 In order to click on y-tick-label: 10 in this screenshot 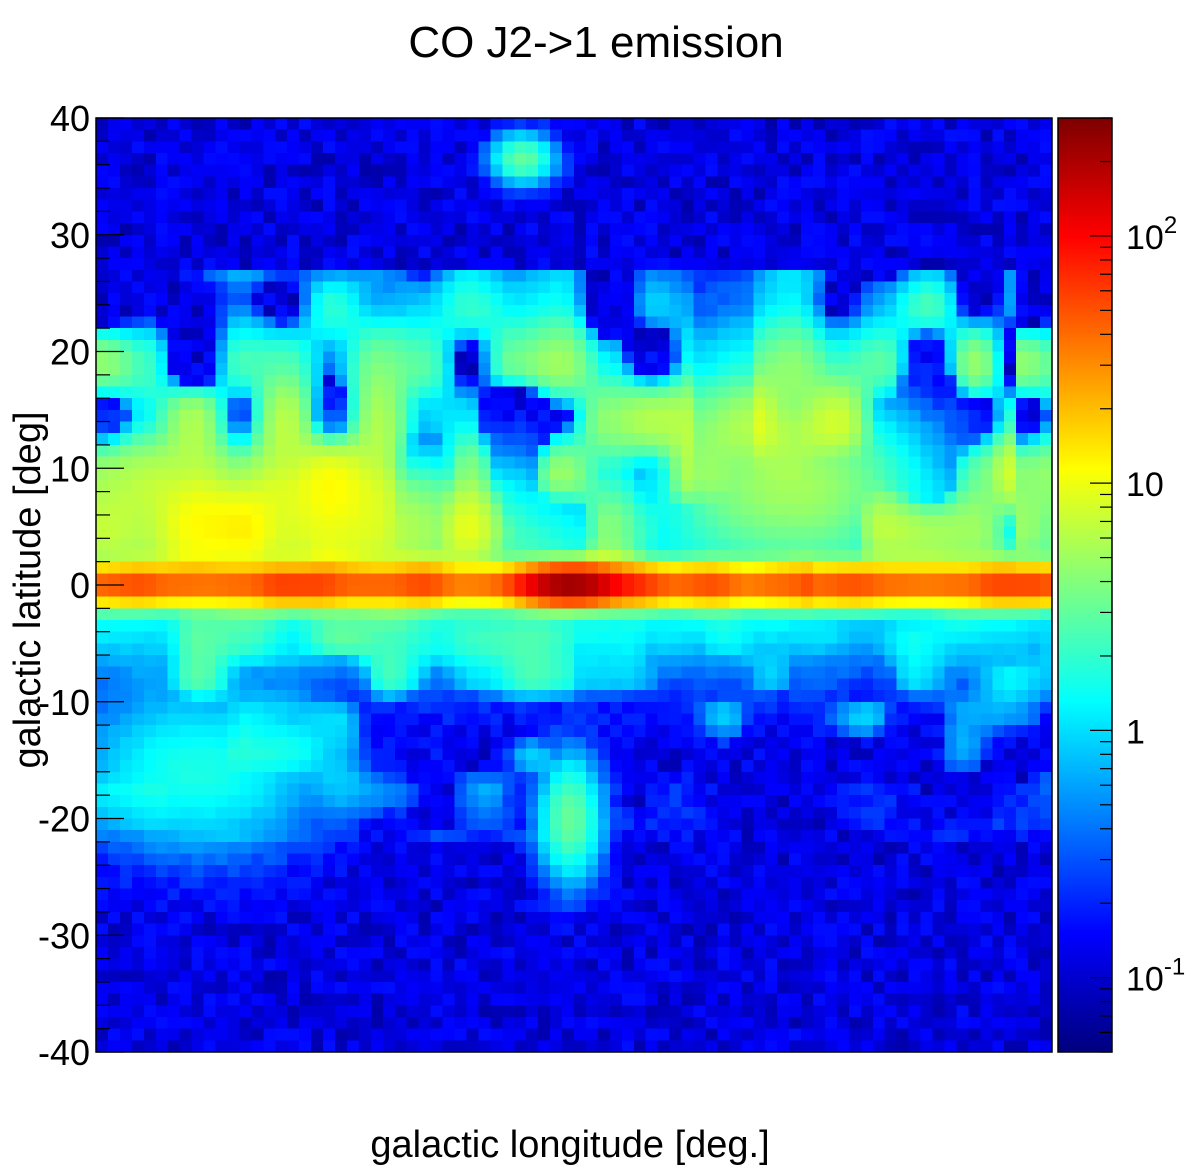, I will do `click(70, 468)`.